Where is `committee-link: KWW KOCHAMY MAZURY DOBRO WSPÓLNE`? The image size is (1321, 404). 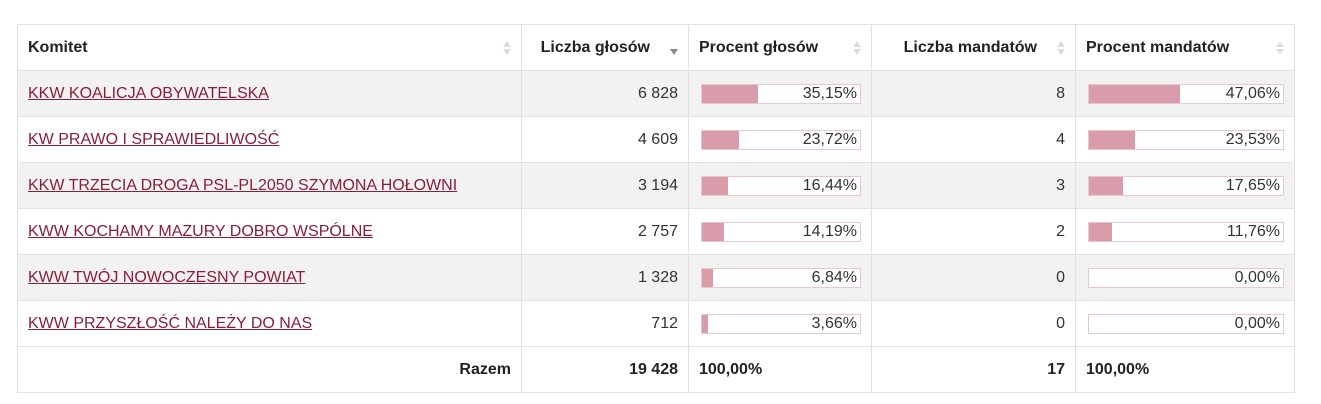 committee-link: KWW KOCHAMY MAZURY DOBRO WSPÓLNE is located at coordinates (200, 231).